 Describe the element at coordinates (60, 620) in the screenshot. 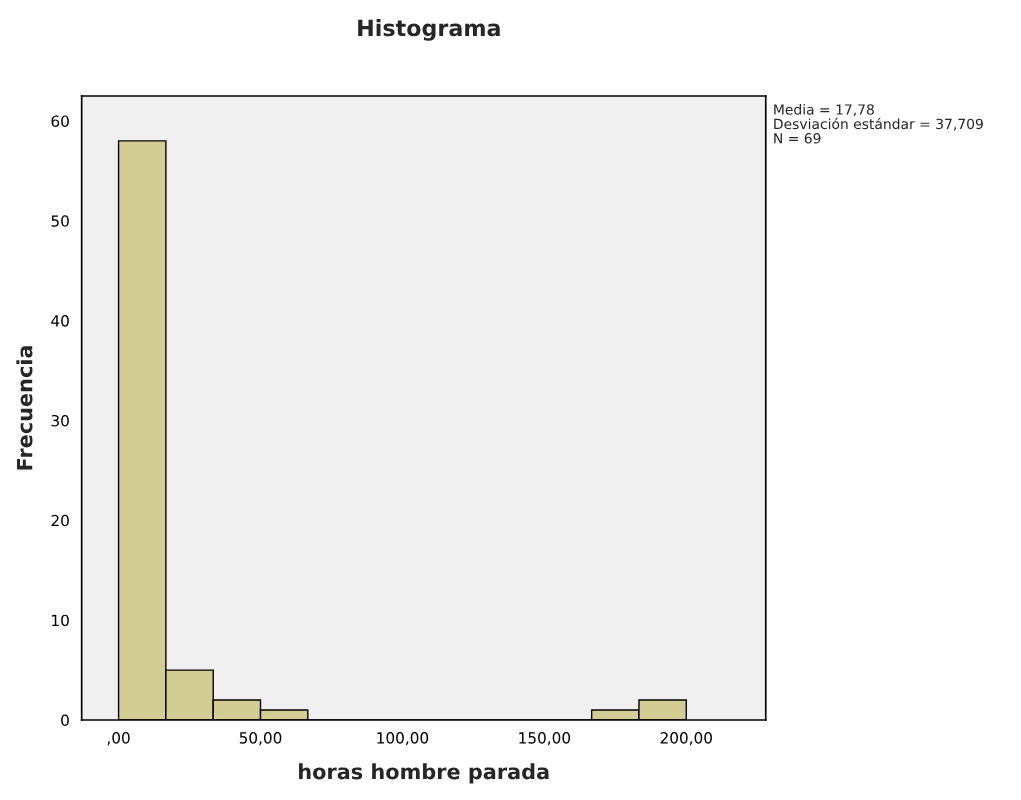

I see `y-tick-label: 10` at that location.